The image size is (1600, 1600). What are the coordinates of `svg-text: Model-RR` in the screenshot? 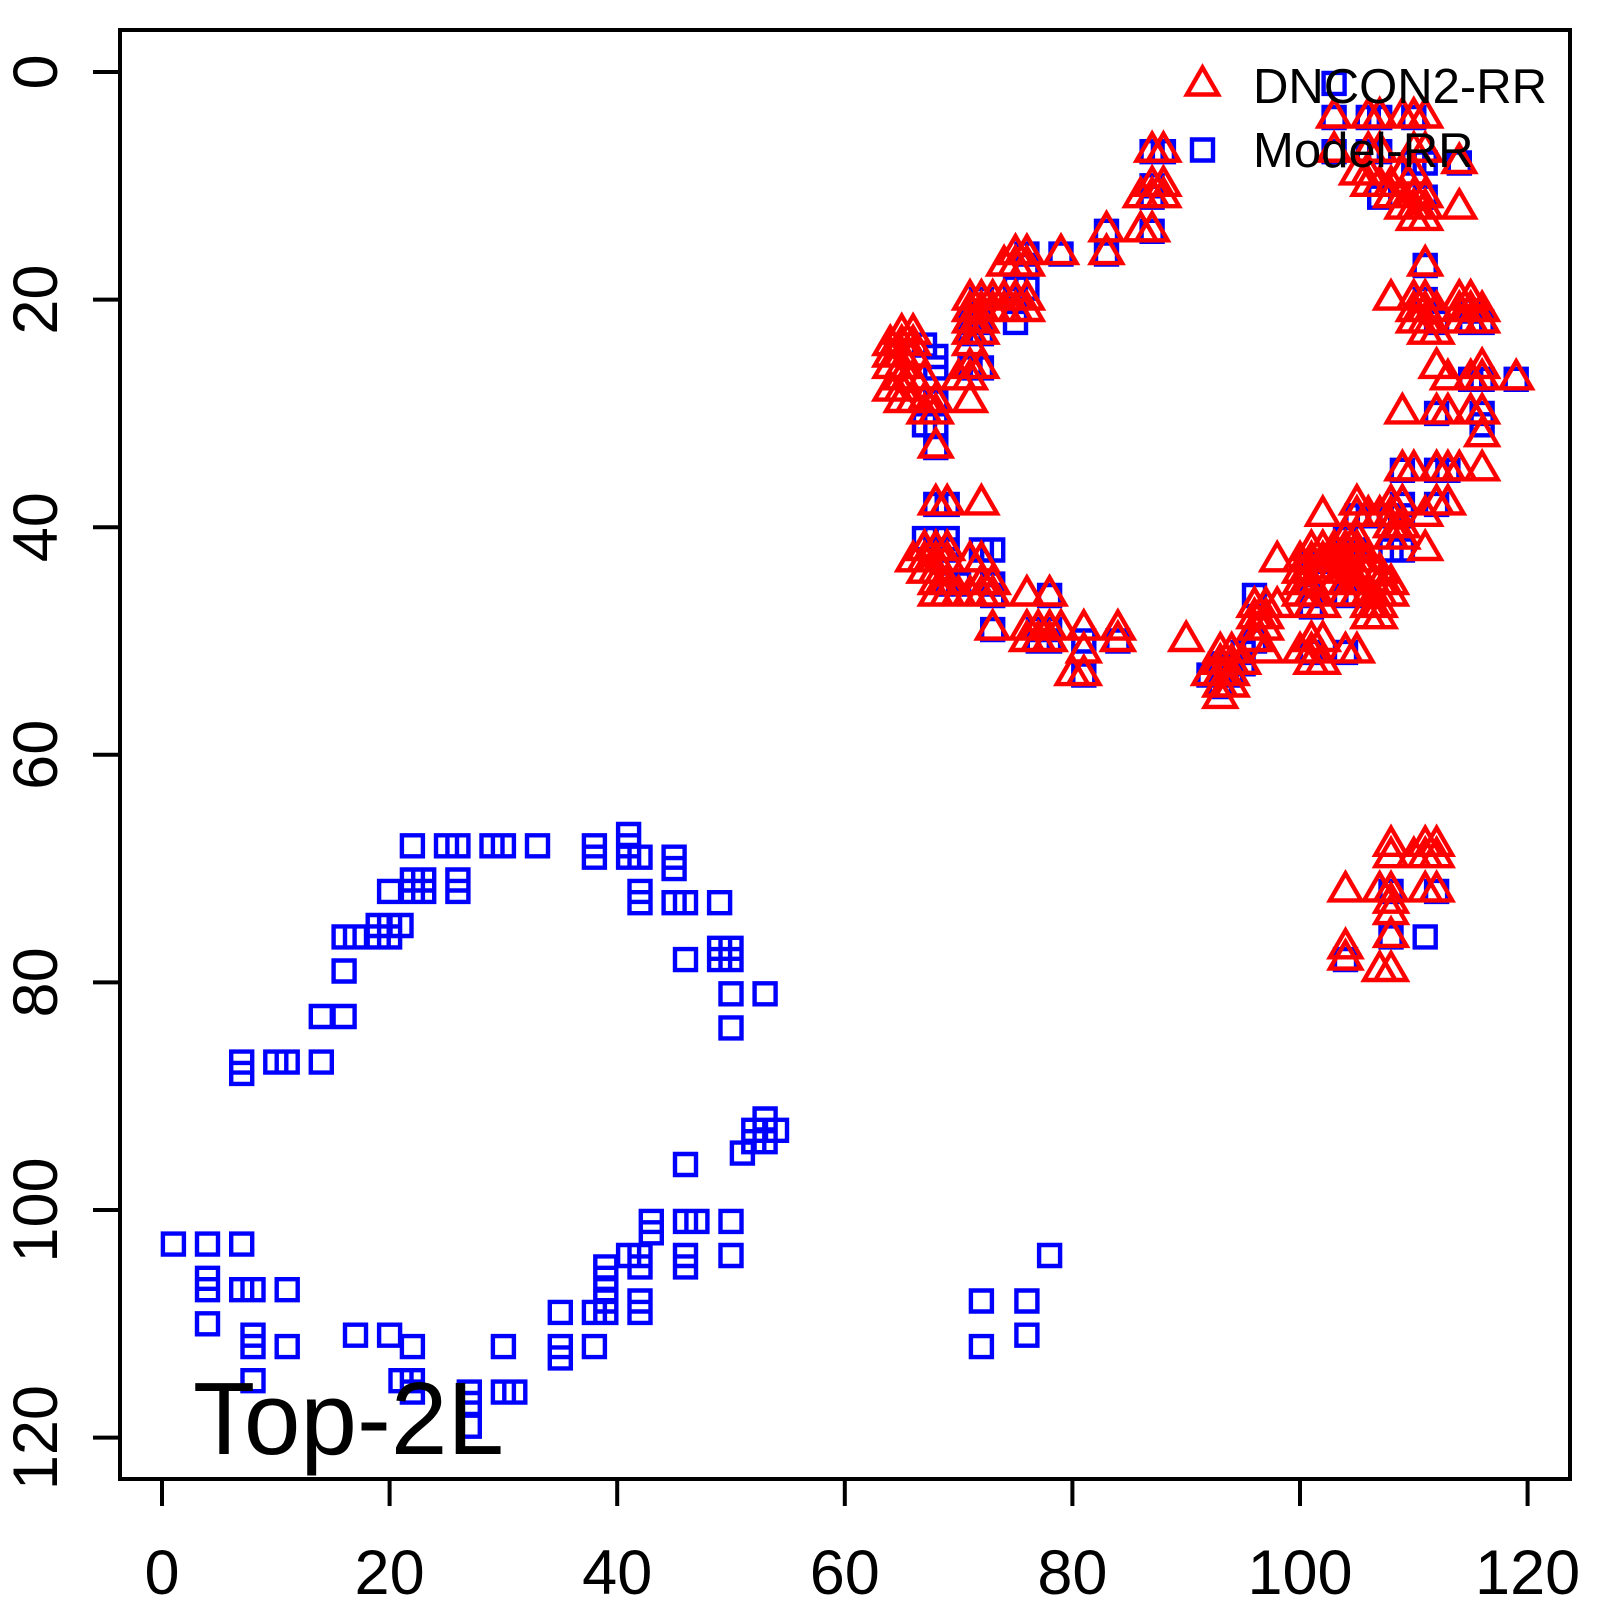 It's located at (1363, 151).